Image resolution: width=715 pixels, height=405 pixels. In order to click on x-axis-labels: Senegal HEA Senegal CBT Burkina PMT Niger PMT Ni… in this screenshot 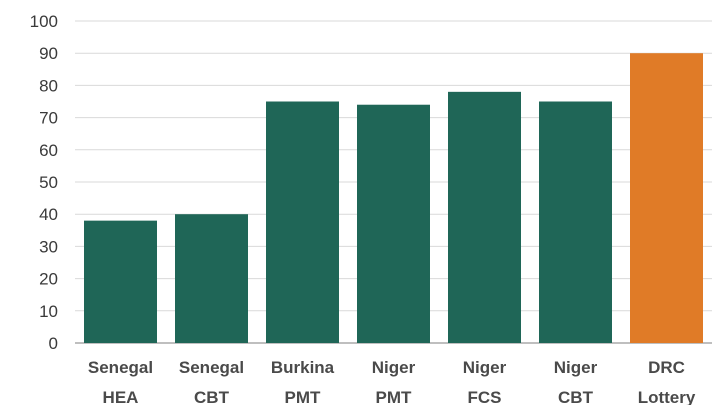, I will do `click(392, 381)`.